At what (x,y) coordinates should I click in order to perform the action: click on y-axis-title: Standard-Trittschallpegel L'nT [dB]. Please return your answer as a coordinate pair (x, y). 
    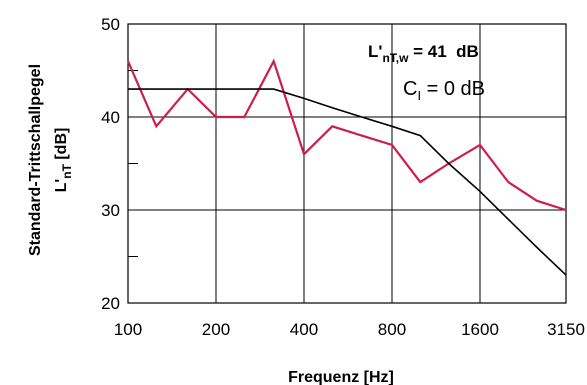
    Looking at the image, I should click on (50, 160).